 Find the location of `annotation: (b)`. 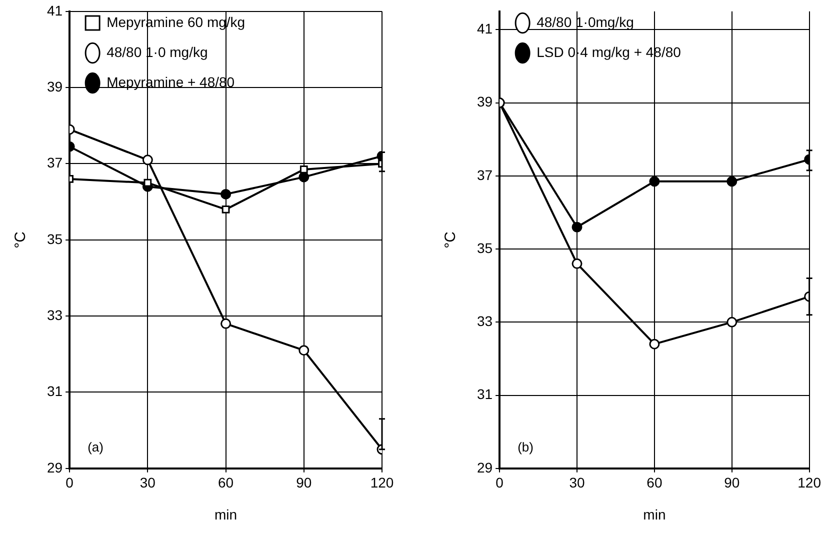

annotation: (b) is located at coordinates (526, 446).